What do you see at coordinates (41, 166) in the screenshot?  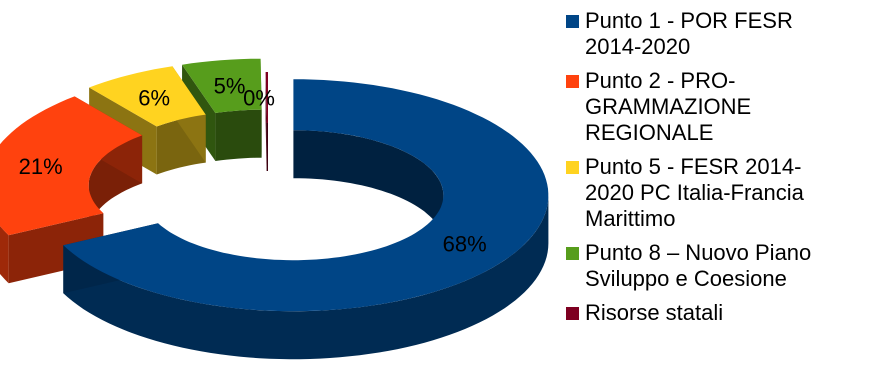 I see `data-label: 21%` at bounding box center [41, 166].